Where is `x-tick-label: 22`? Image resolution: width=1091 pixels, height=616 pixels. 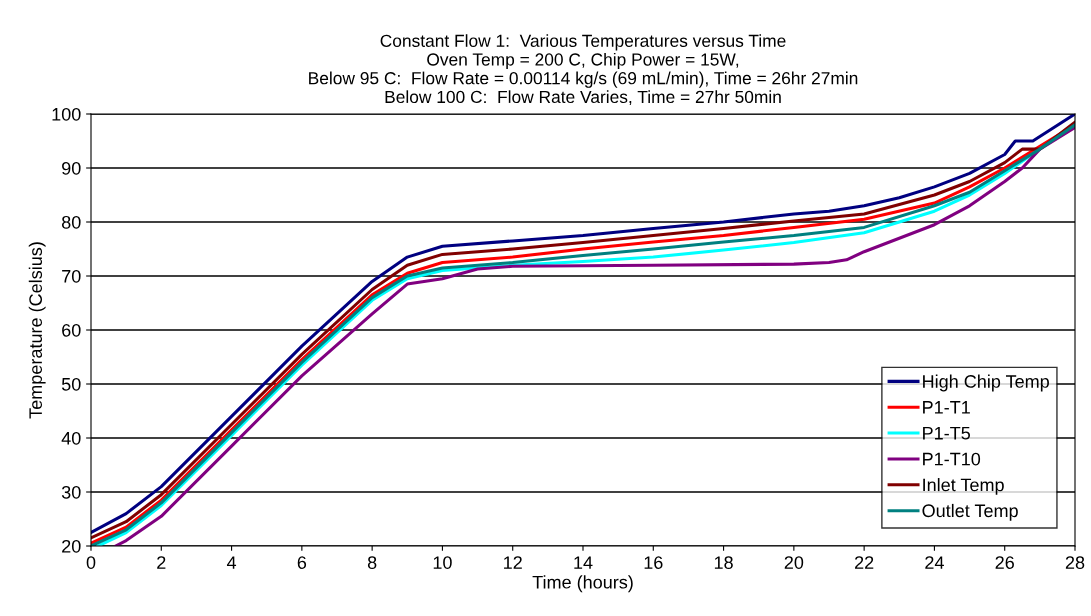 x-tick-label: 22 is located at coordinates (864, 562).